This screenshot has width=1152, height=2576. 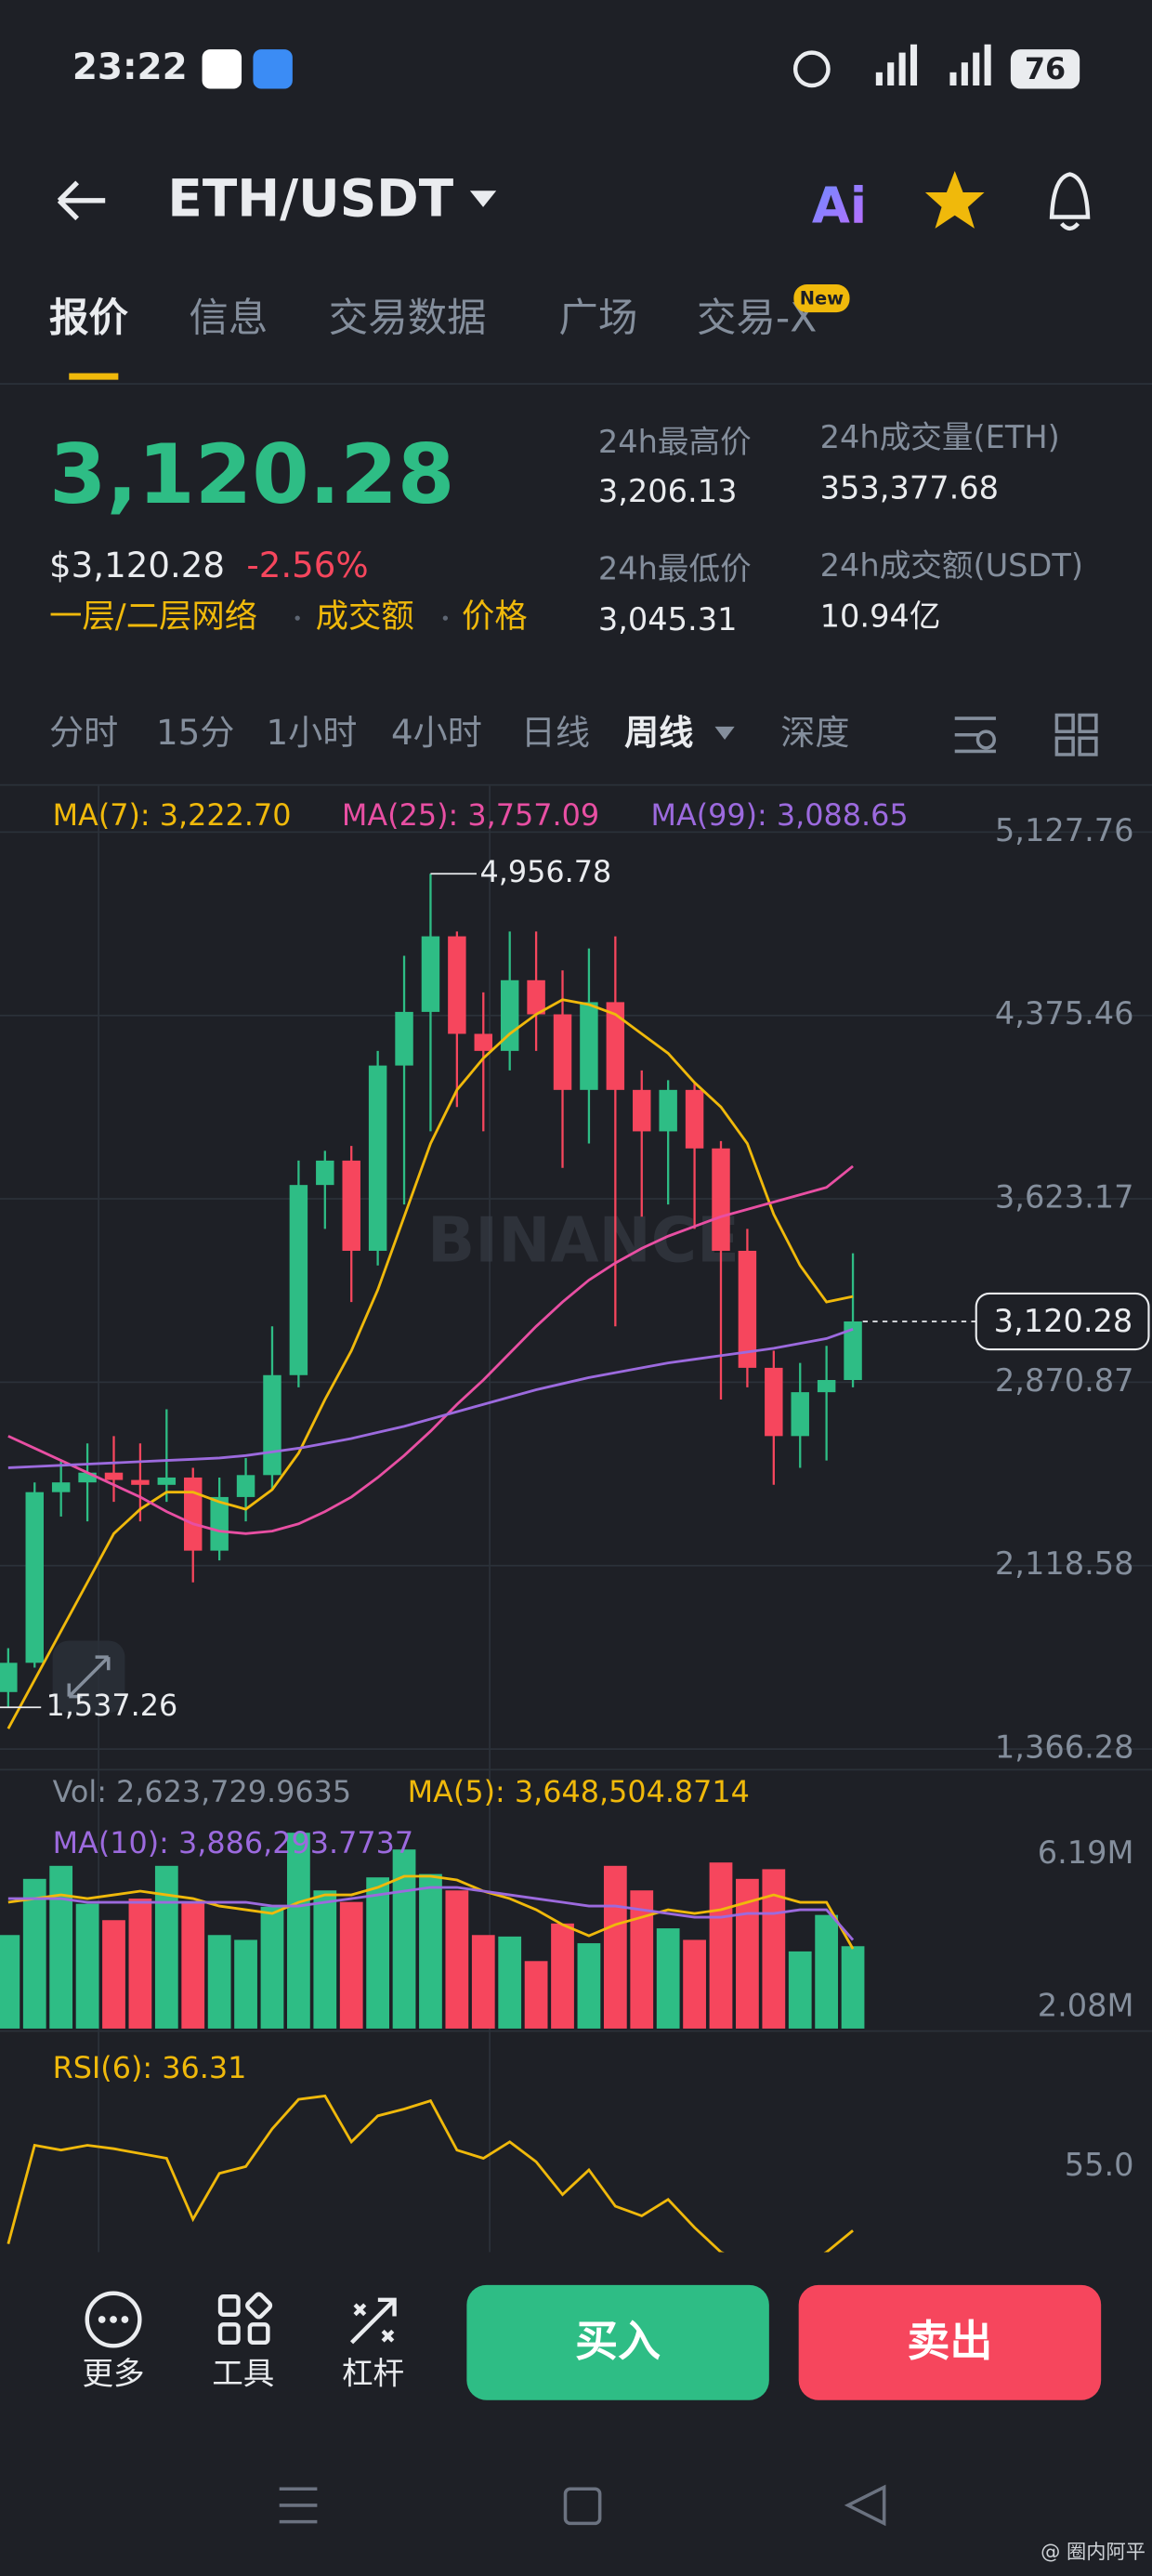 What do you see at coordinates (1076, 734) in the screenshot?
I see `layout-button` at bounding box center [1076, 734].